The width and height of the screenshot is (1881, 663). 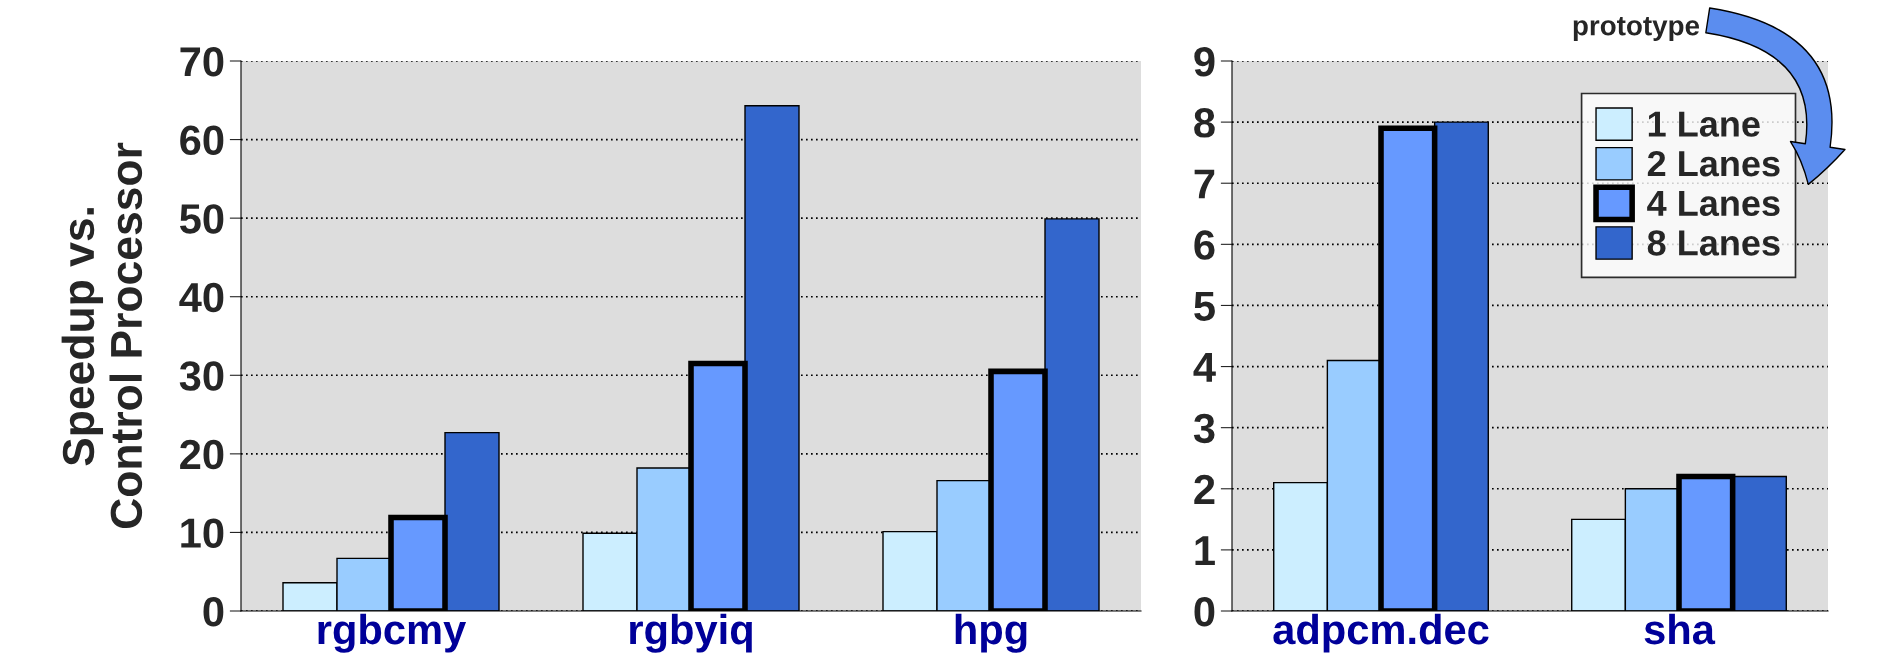 I want to click on x-tick-label: rgbyiq, so click(x=691, y=633).